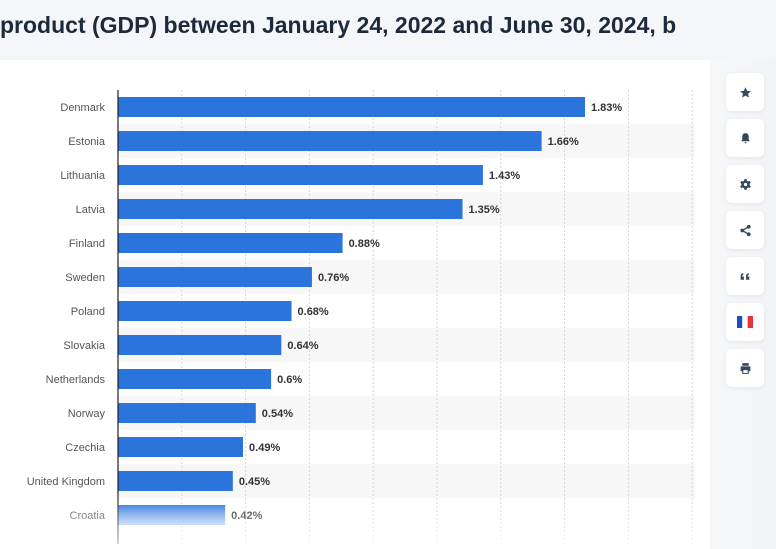 The image size is (776, 549). What do you see at coordinates (181, 447) in the screenshot?
I see `bar-czechia` at bounding box center [181, 447].